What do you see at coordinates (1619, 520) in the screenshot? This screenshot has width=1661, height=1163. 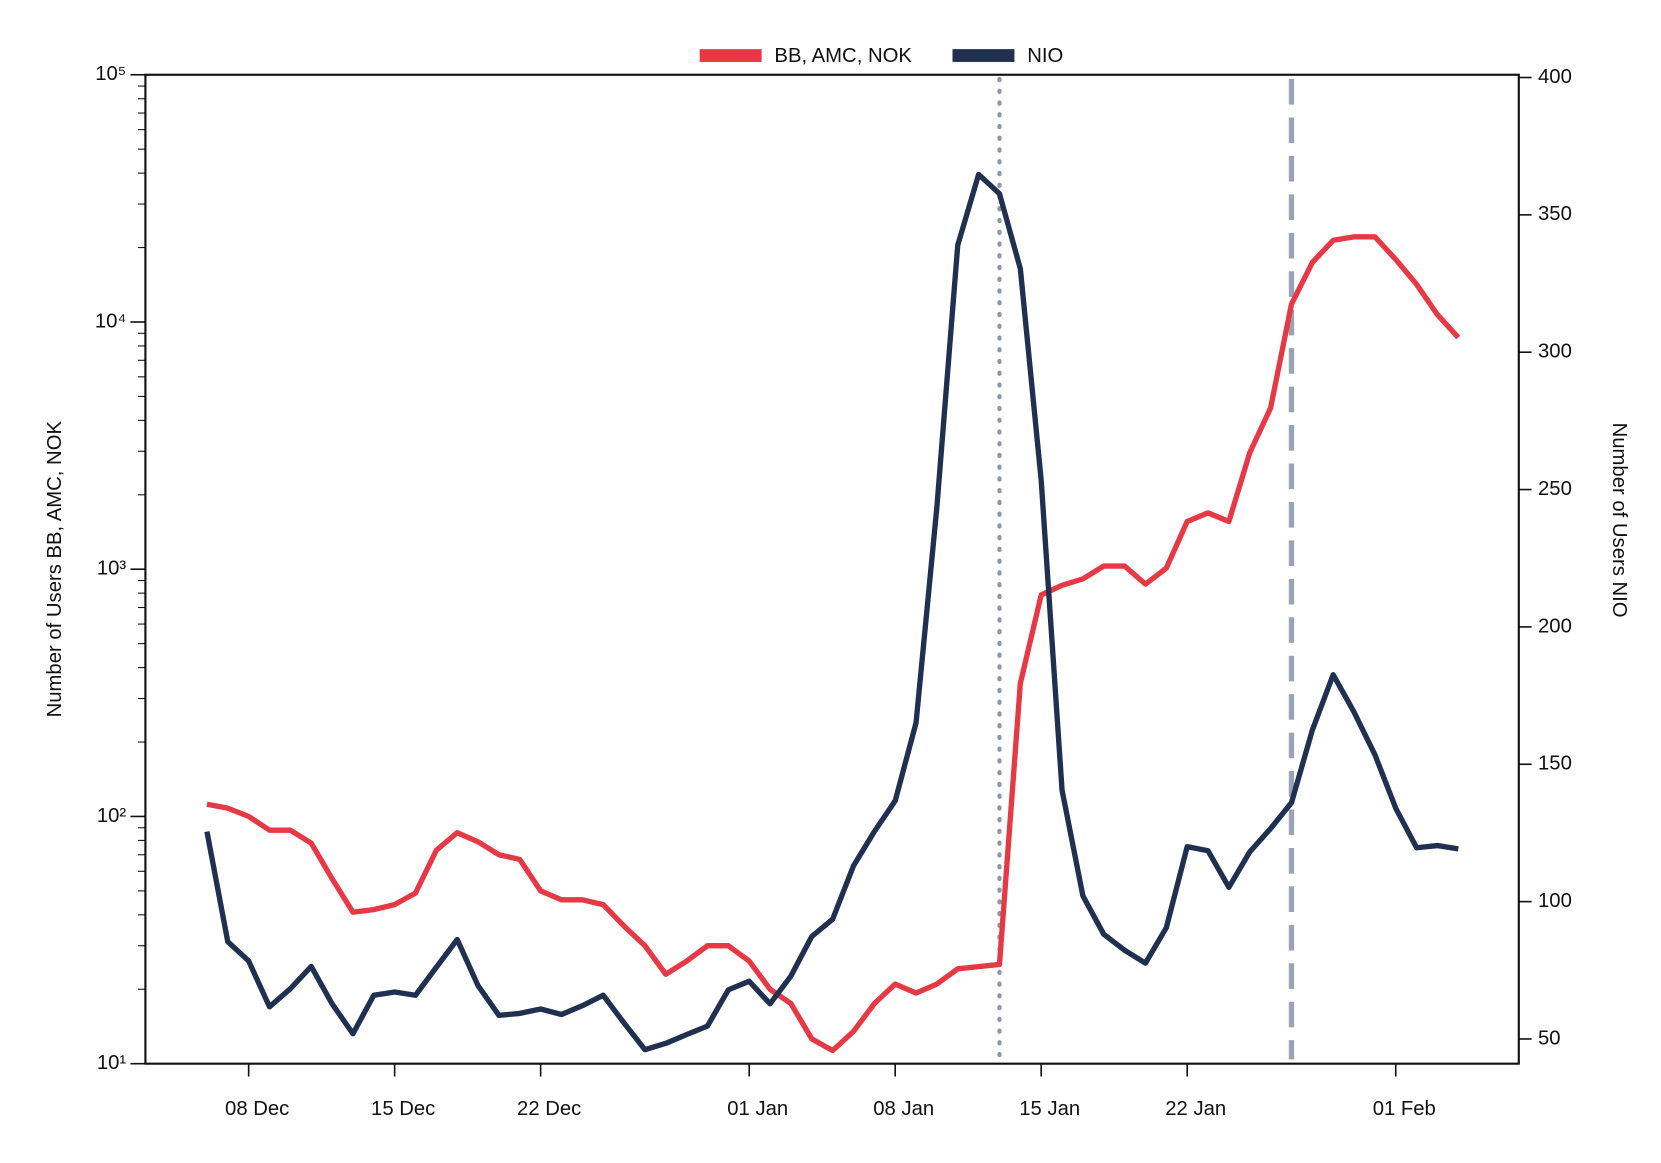 I see `y2-axis-label: Number of Users NIO` at bounding box center [1619, 520].